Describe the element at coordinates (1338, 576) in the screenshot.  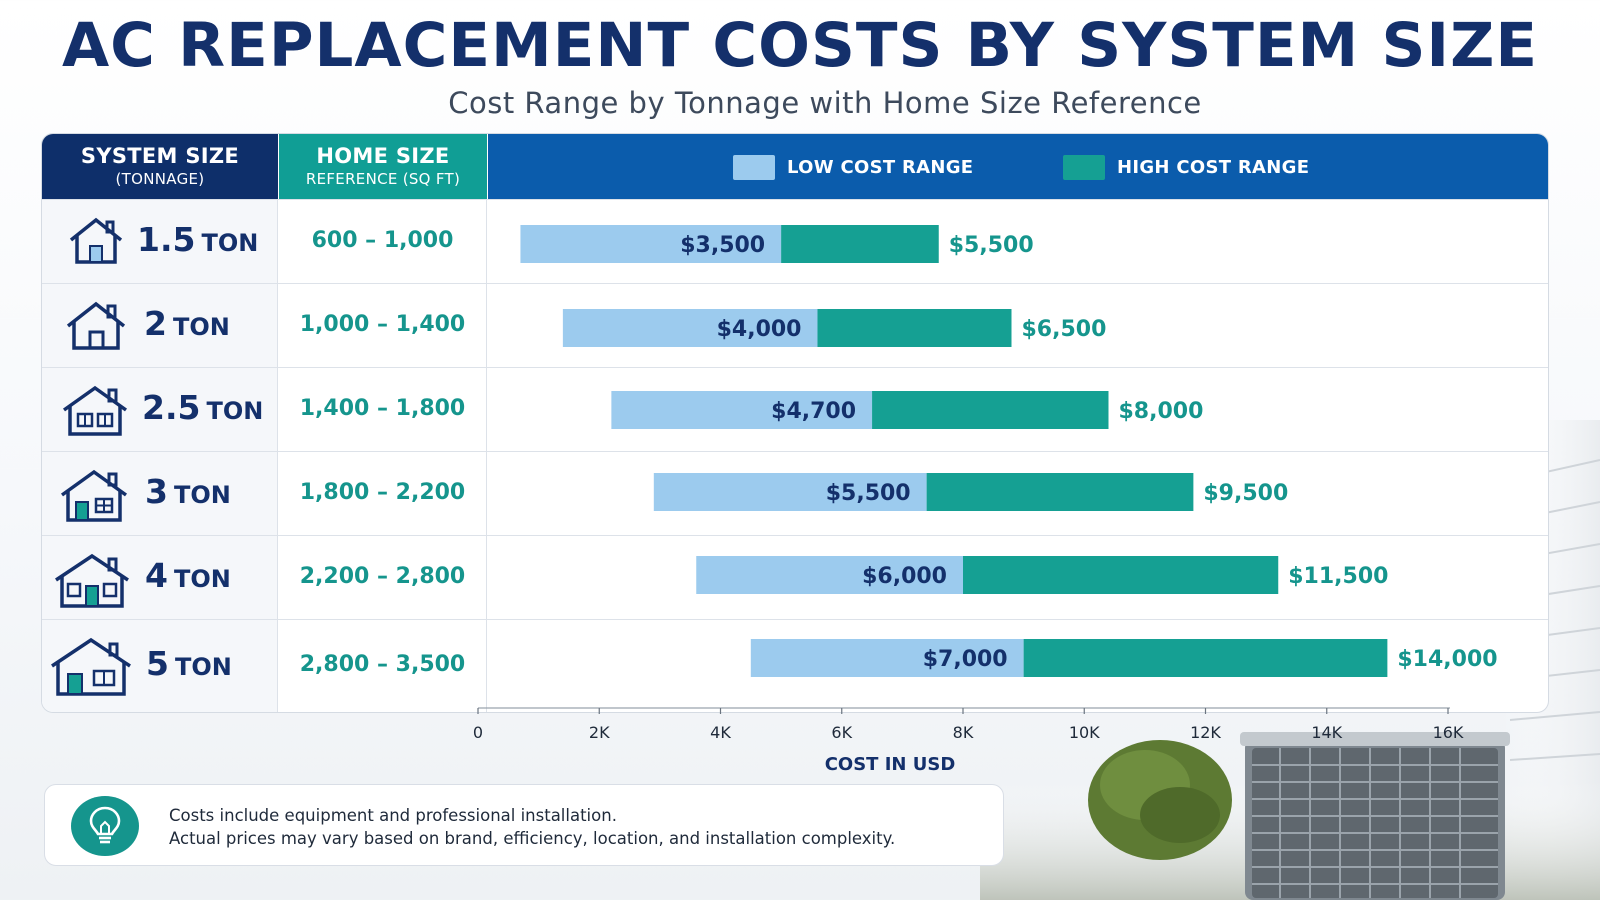
I see `data-label-high: $11,500` at that location.